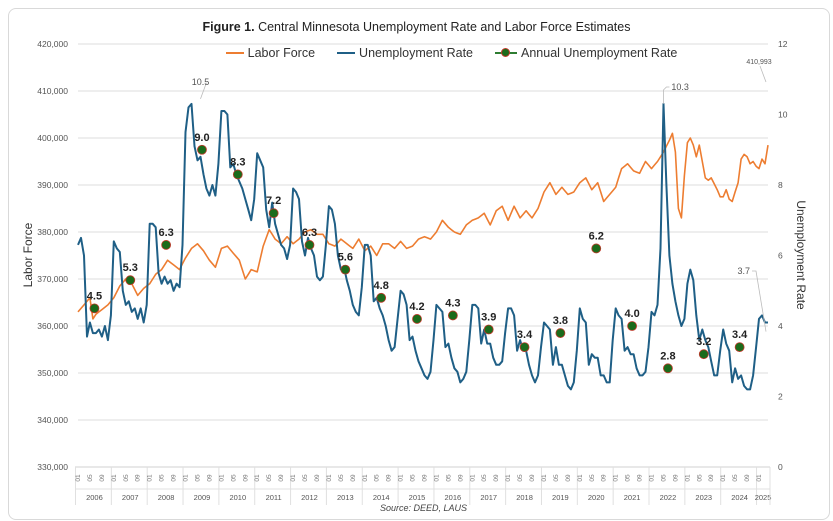 Image resolution: width=833 pixels, height=521 pixels. I want to click on legend-item-annual-rate: Annual Unemployment Rate, so click(586, 53).